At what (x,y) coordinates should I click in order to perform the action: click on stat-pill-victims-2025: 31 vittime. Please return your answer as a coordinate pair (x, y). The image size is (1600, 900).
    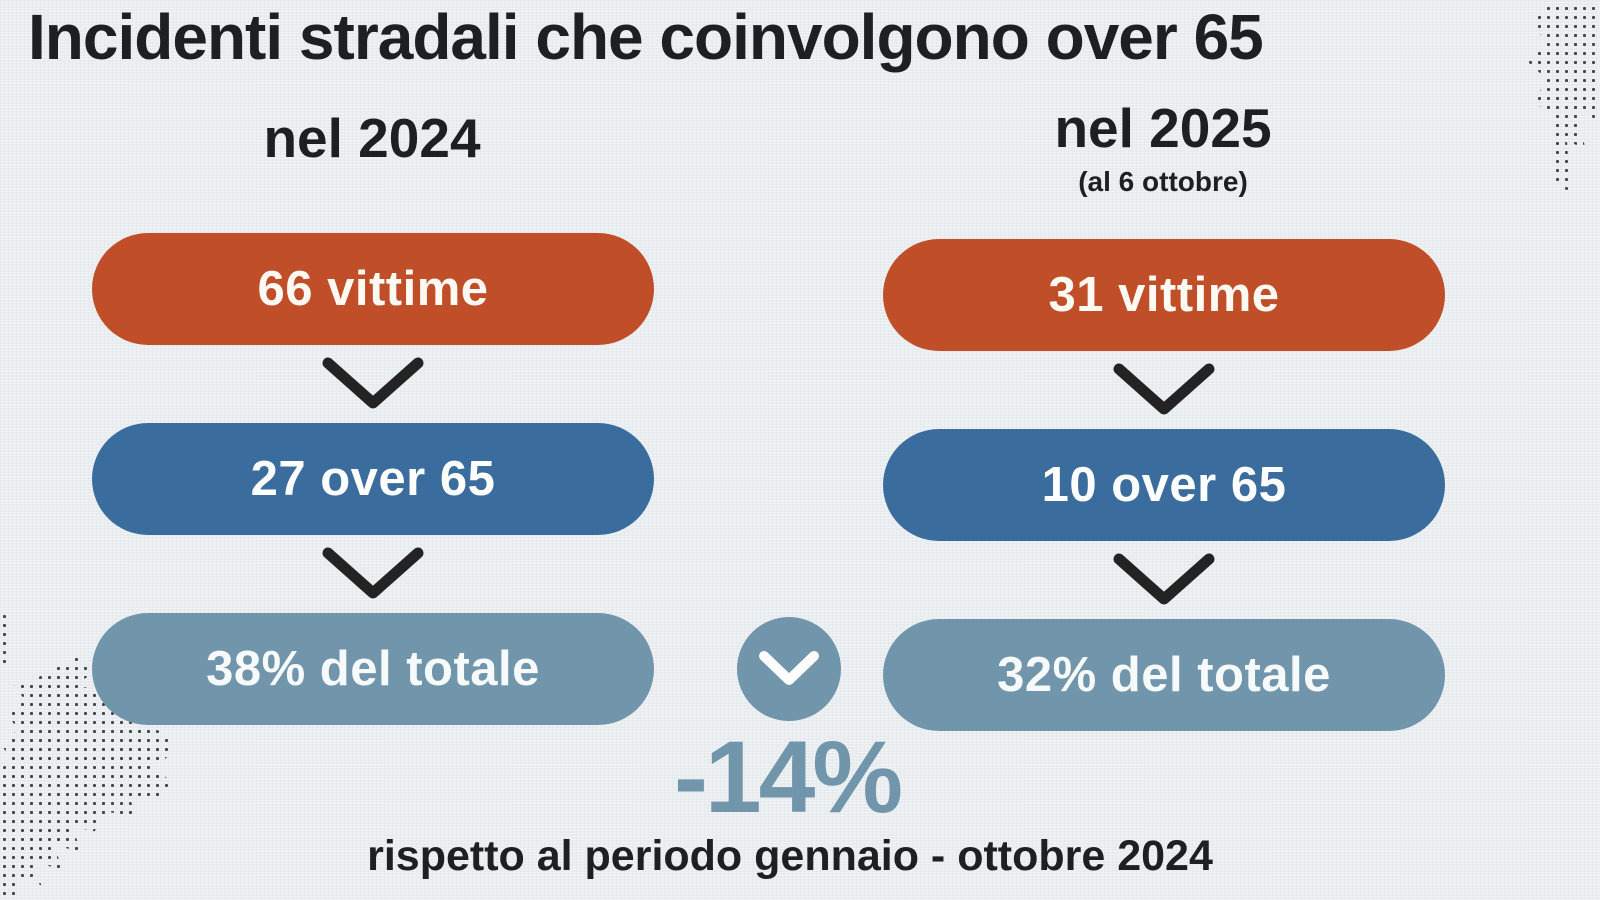
    Looking at the image, I should click on (1164, 295).